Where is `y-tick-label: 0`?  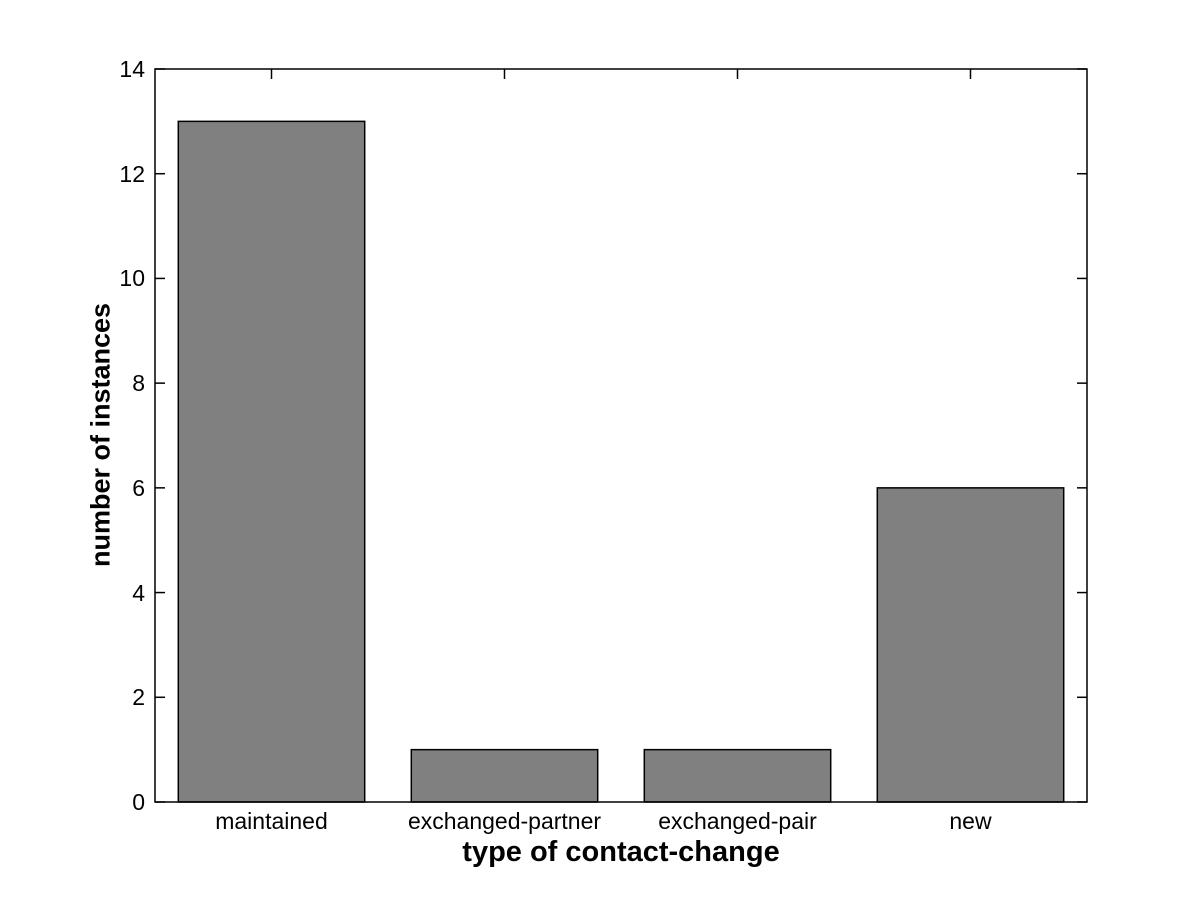 y-tick-label: 0 is located at coordinates (138, 802).